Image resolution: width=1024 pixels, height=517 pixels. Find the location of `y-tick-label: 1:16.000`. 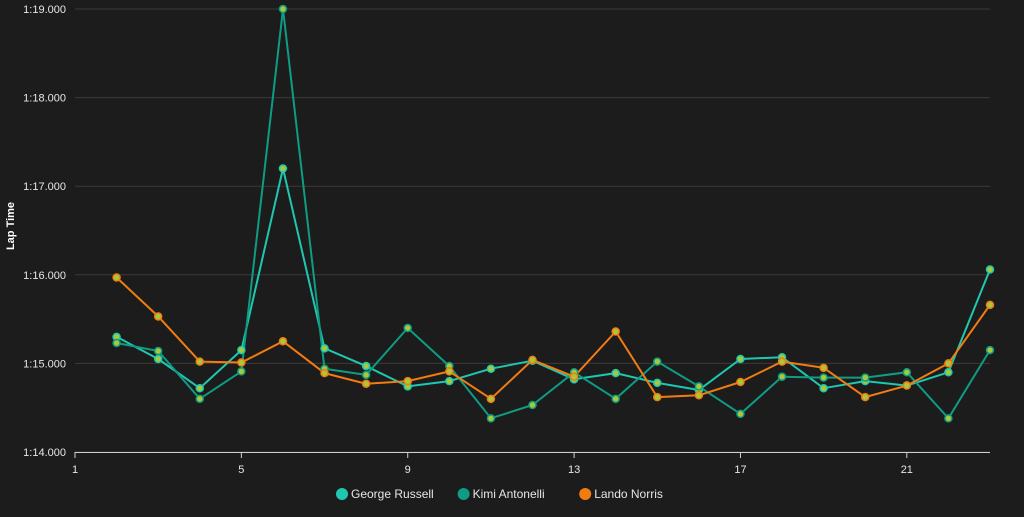

y-tick-label: 1:16.000 is located at coordinates (44, 276).